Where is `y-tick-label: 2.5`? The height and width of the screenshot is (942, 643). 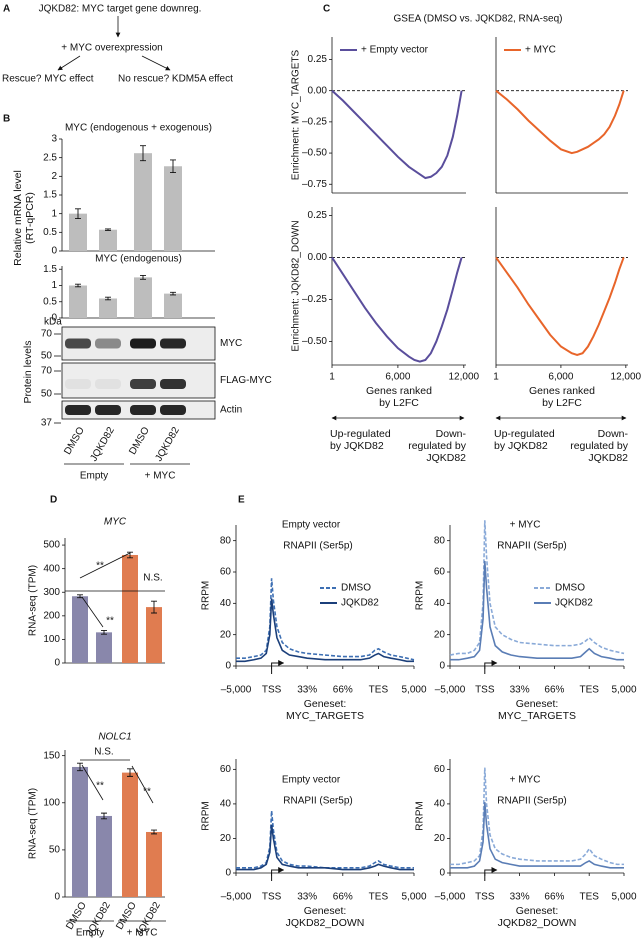
y-tick-label: 2.5 is located at coordinates (50, 157).